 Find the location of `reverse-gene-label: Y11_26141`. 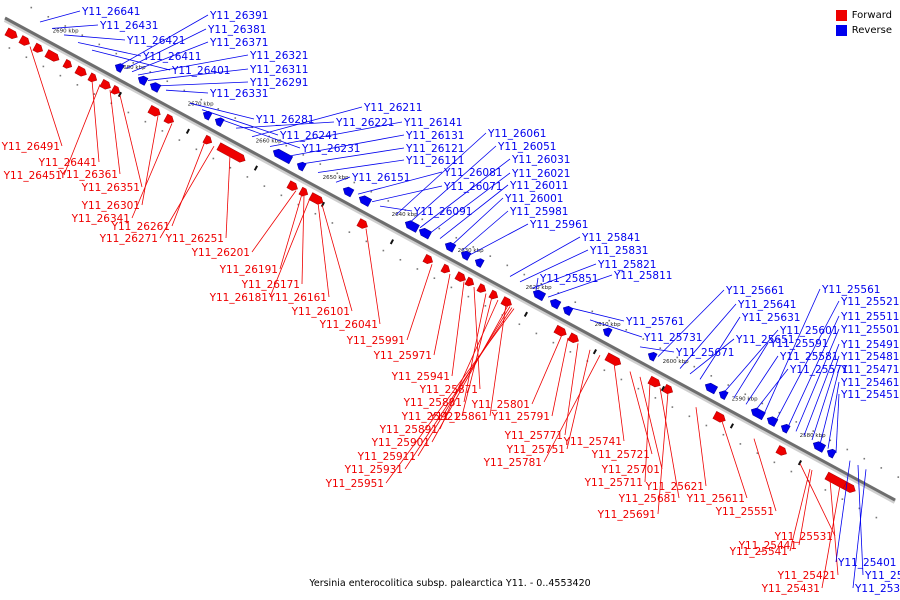

reverse-gene-label: Y11_26141 is located at coordinates (432, 123).